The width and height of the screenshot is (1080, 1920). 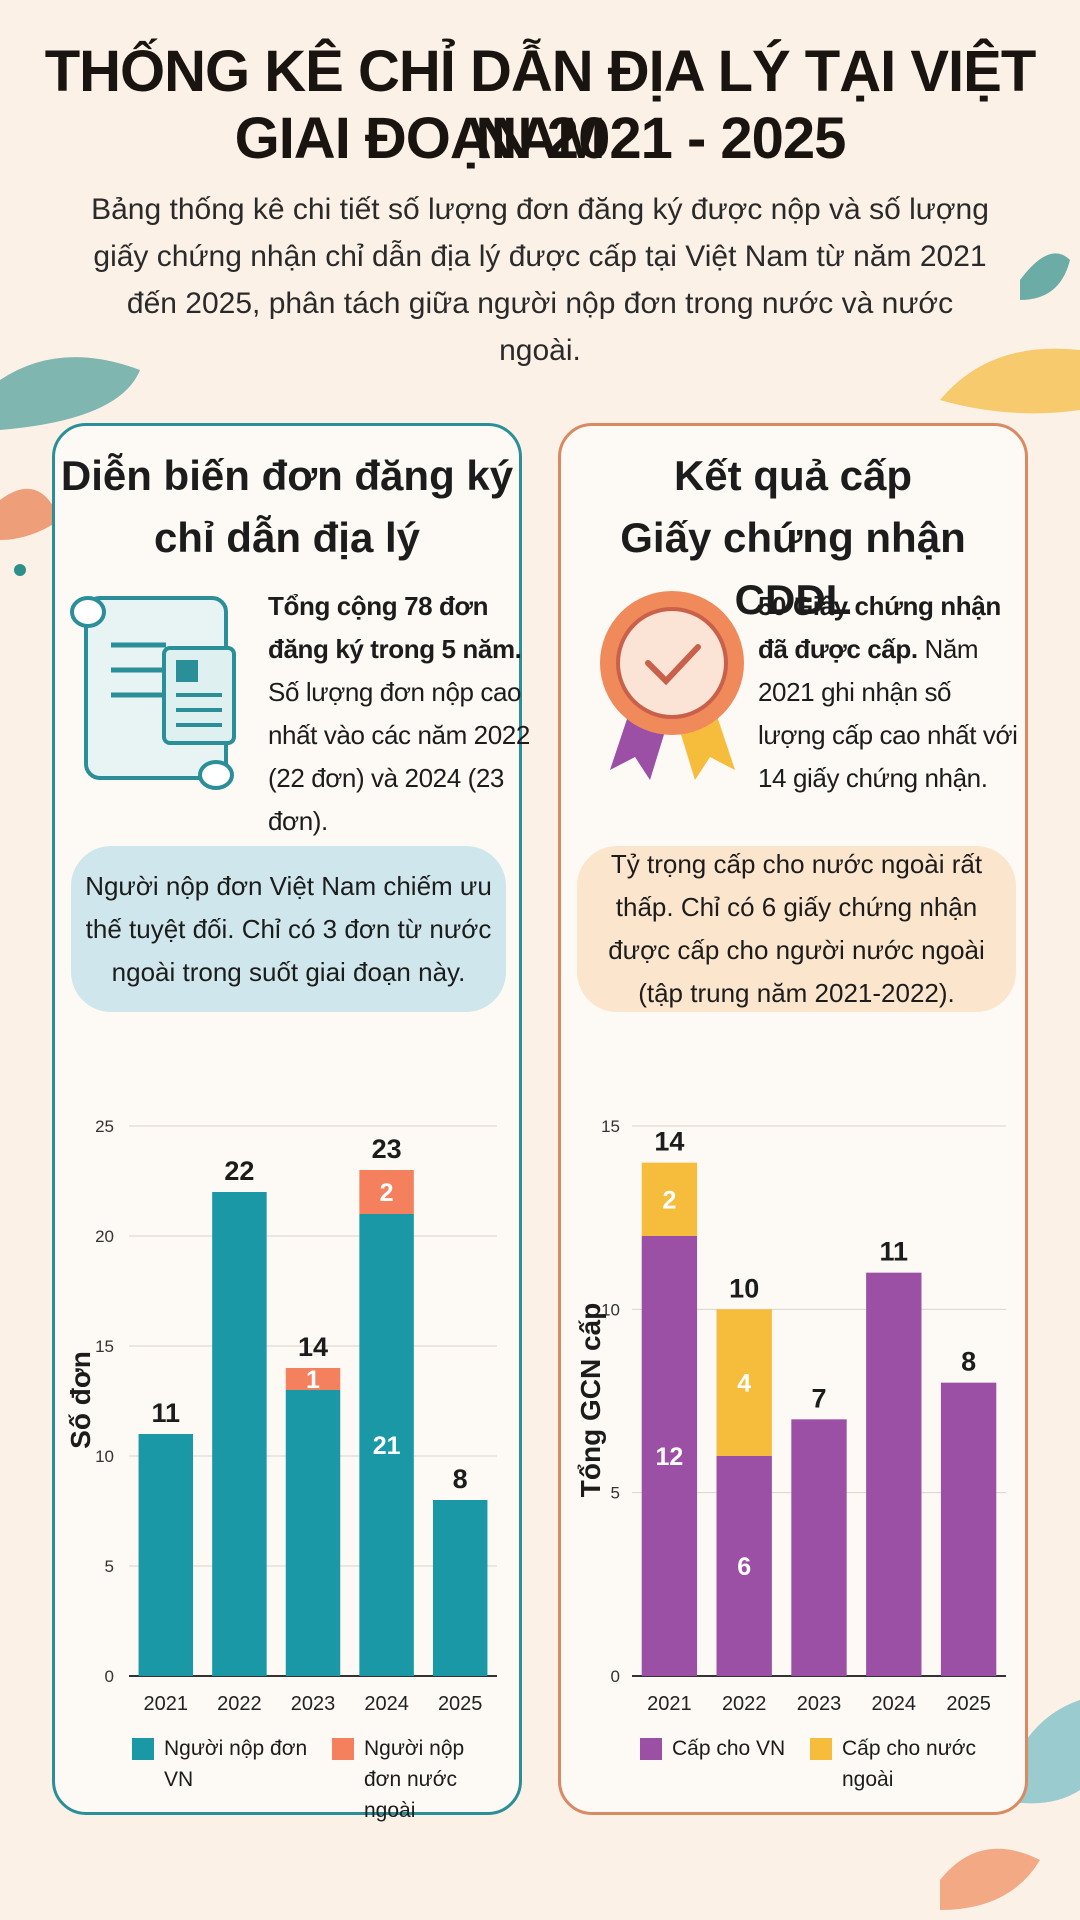 I want to click on segment-label: 12, so click(x=669, y=1457).